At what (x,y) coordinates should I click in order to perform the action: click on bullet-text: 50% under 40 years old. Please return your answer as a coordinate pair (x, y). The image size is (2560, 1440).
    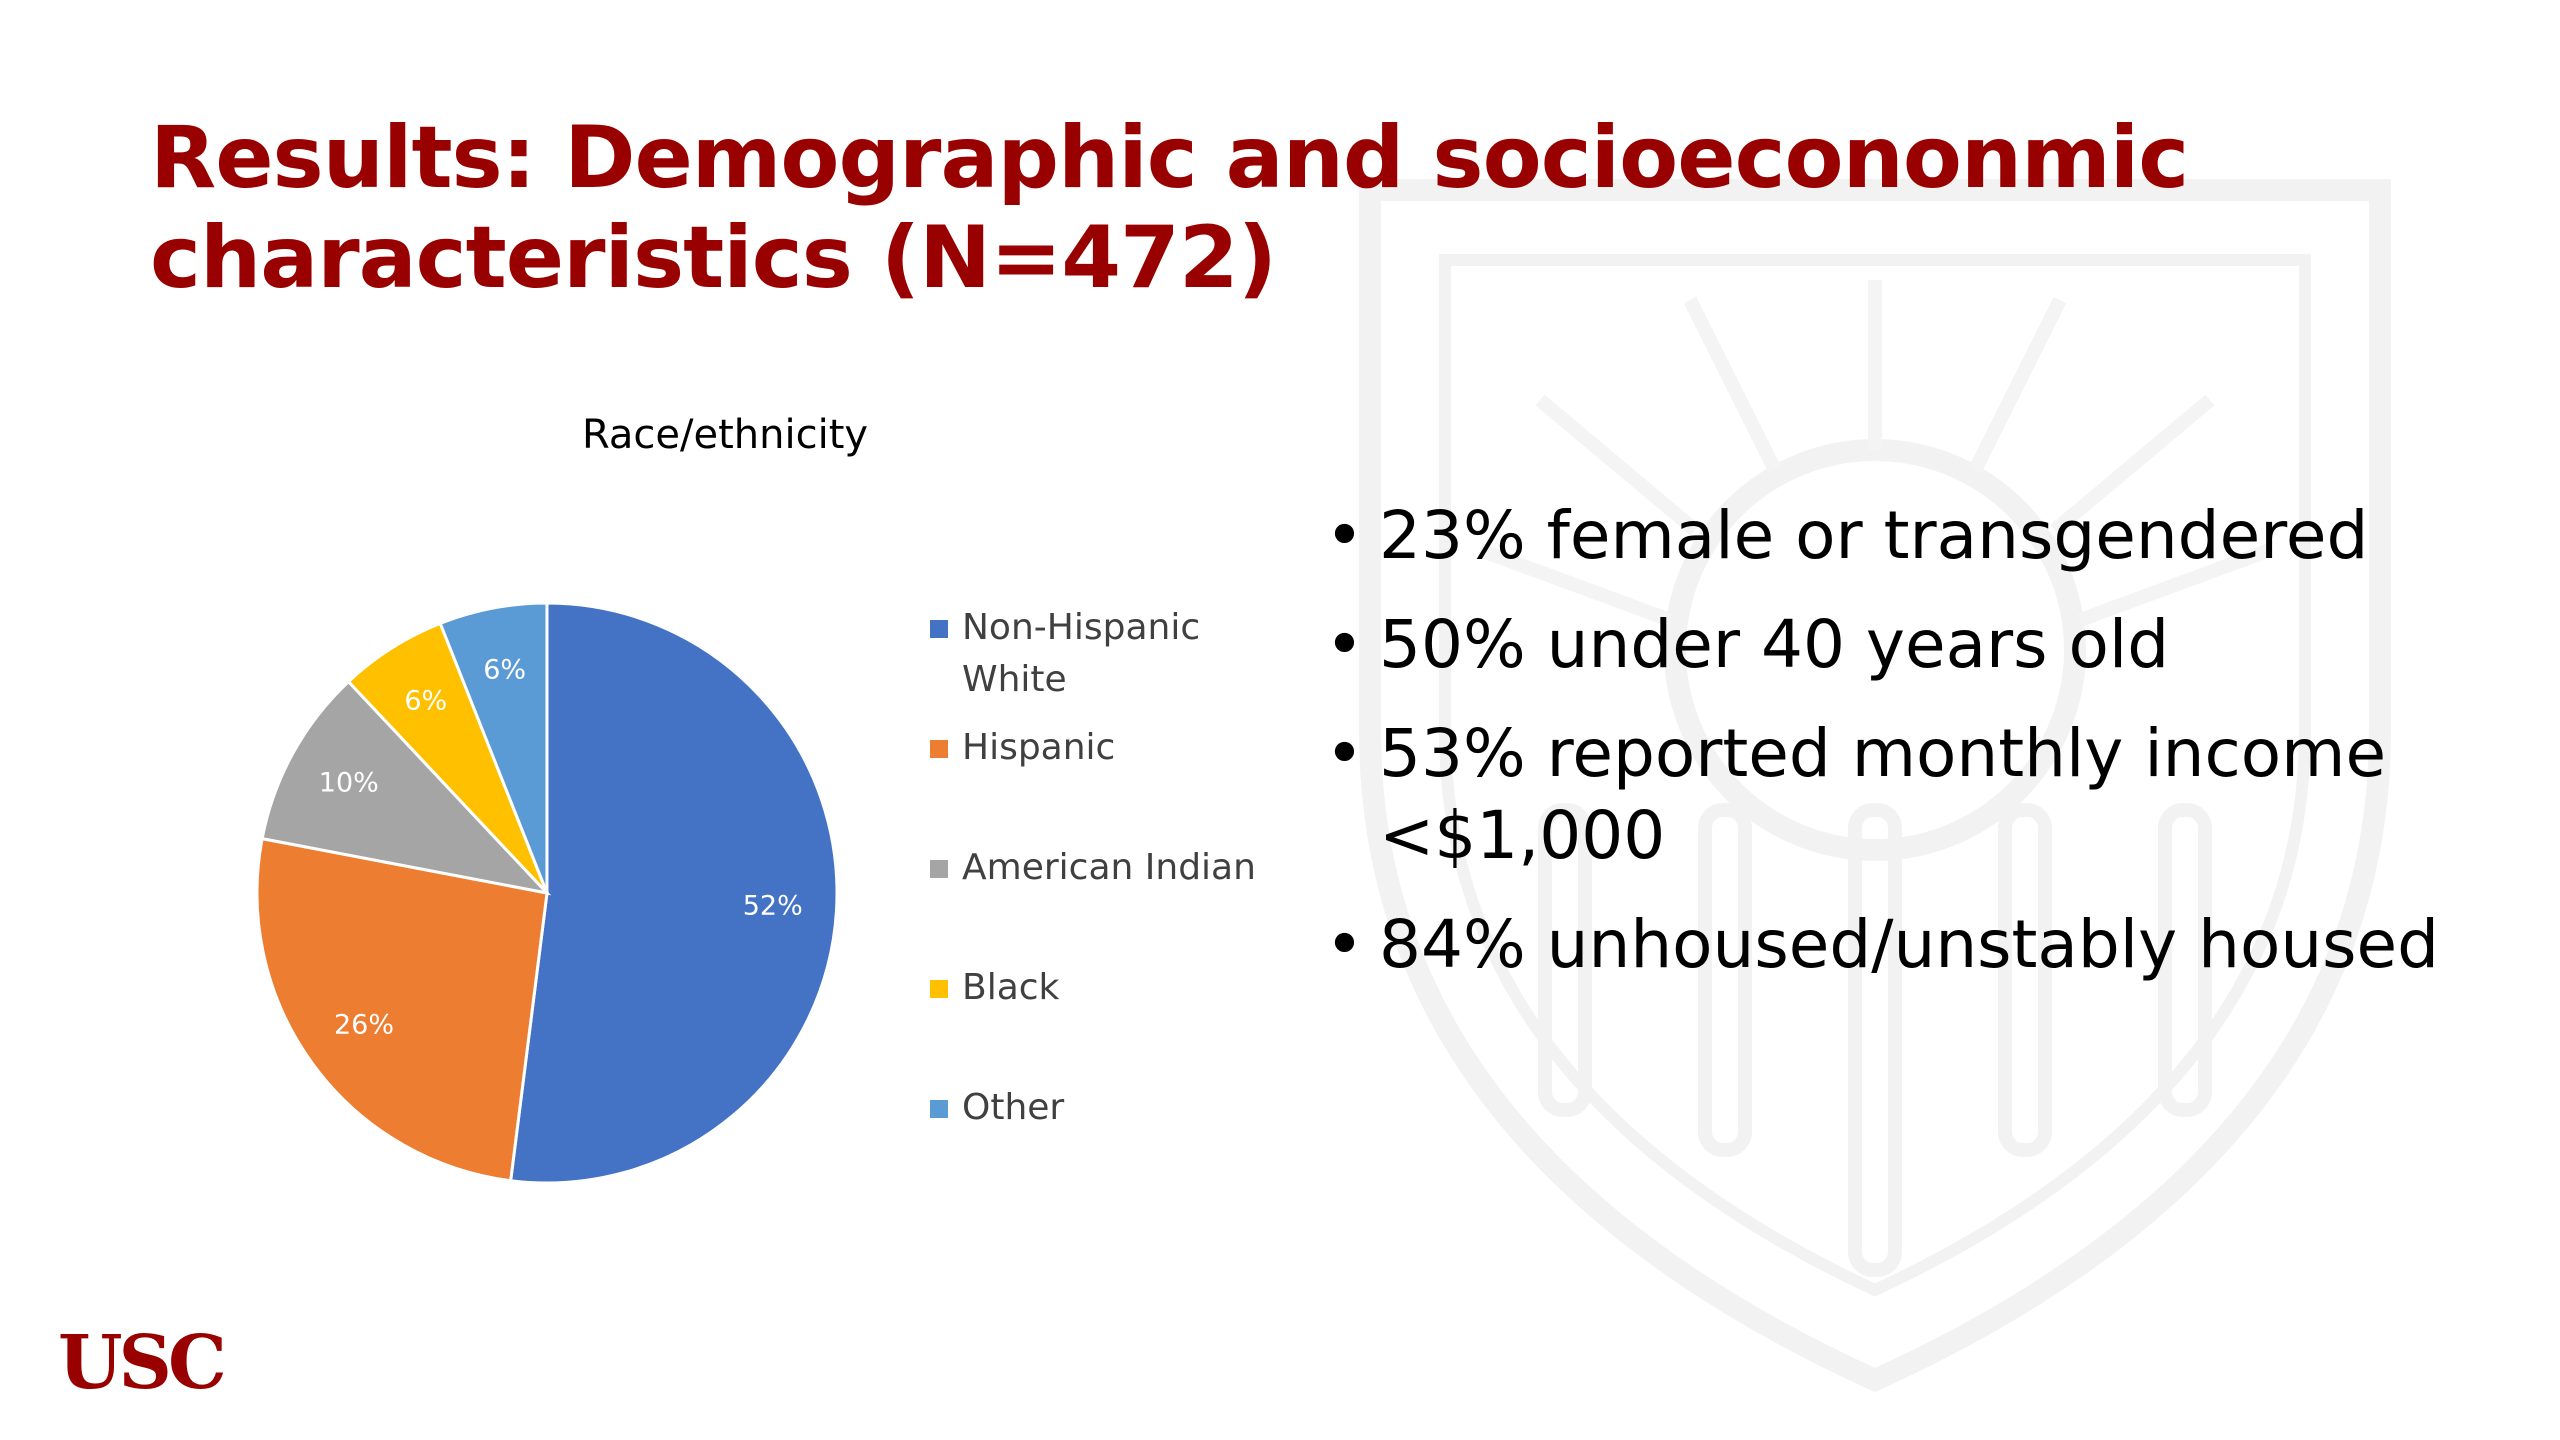
    Looking at the image, I should click on (1774, 644).